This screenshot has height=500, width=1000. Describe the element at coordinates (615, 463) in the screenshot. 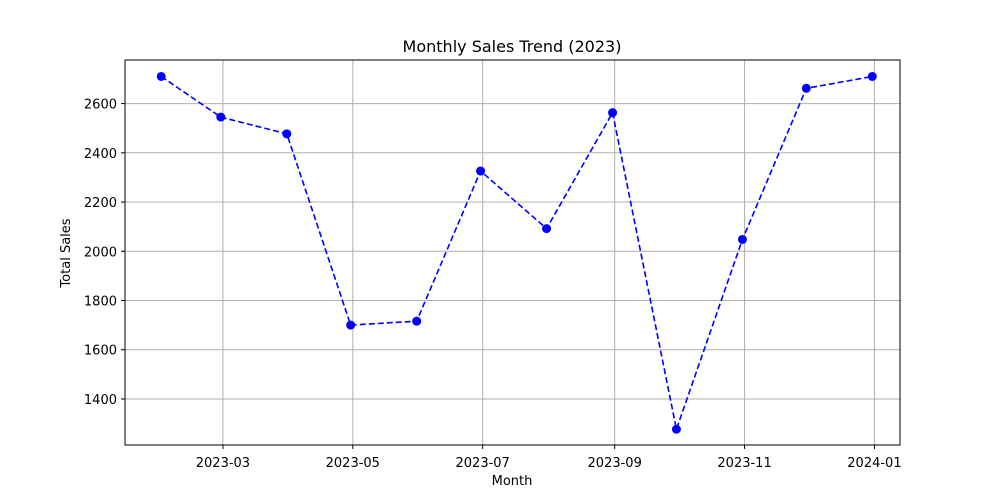

I see `x-tick-label: 2023-09` at that location.